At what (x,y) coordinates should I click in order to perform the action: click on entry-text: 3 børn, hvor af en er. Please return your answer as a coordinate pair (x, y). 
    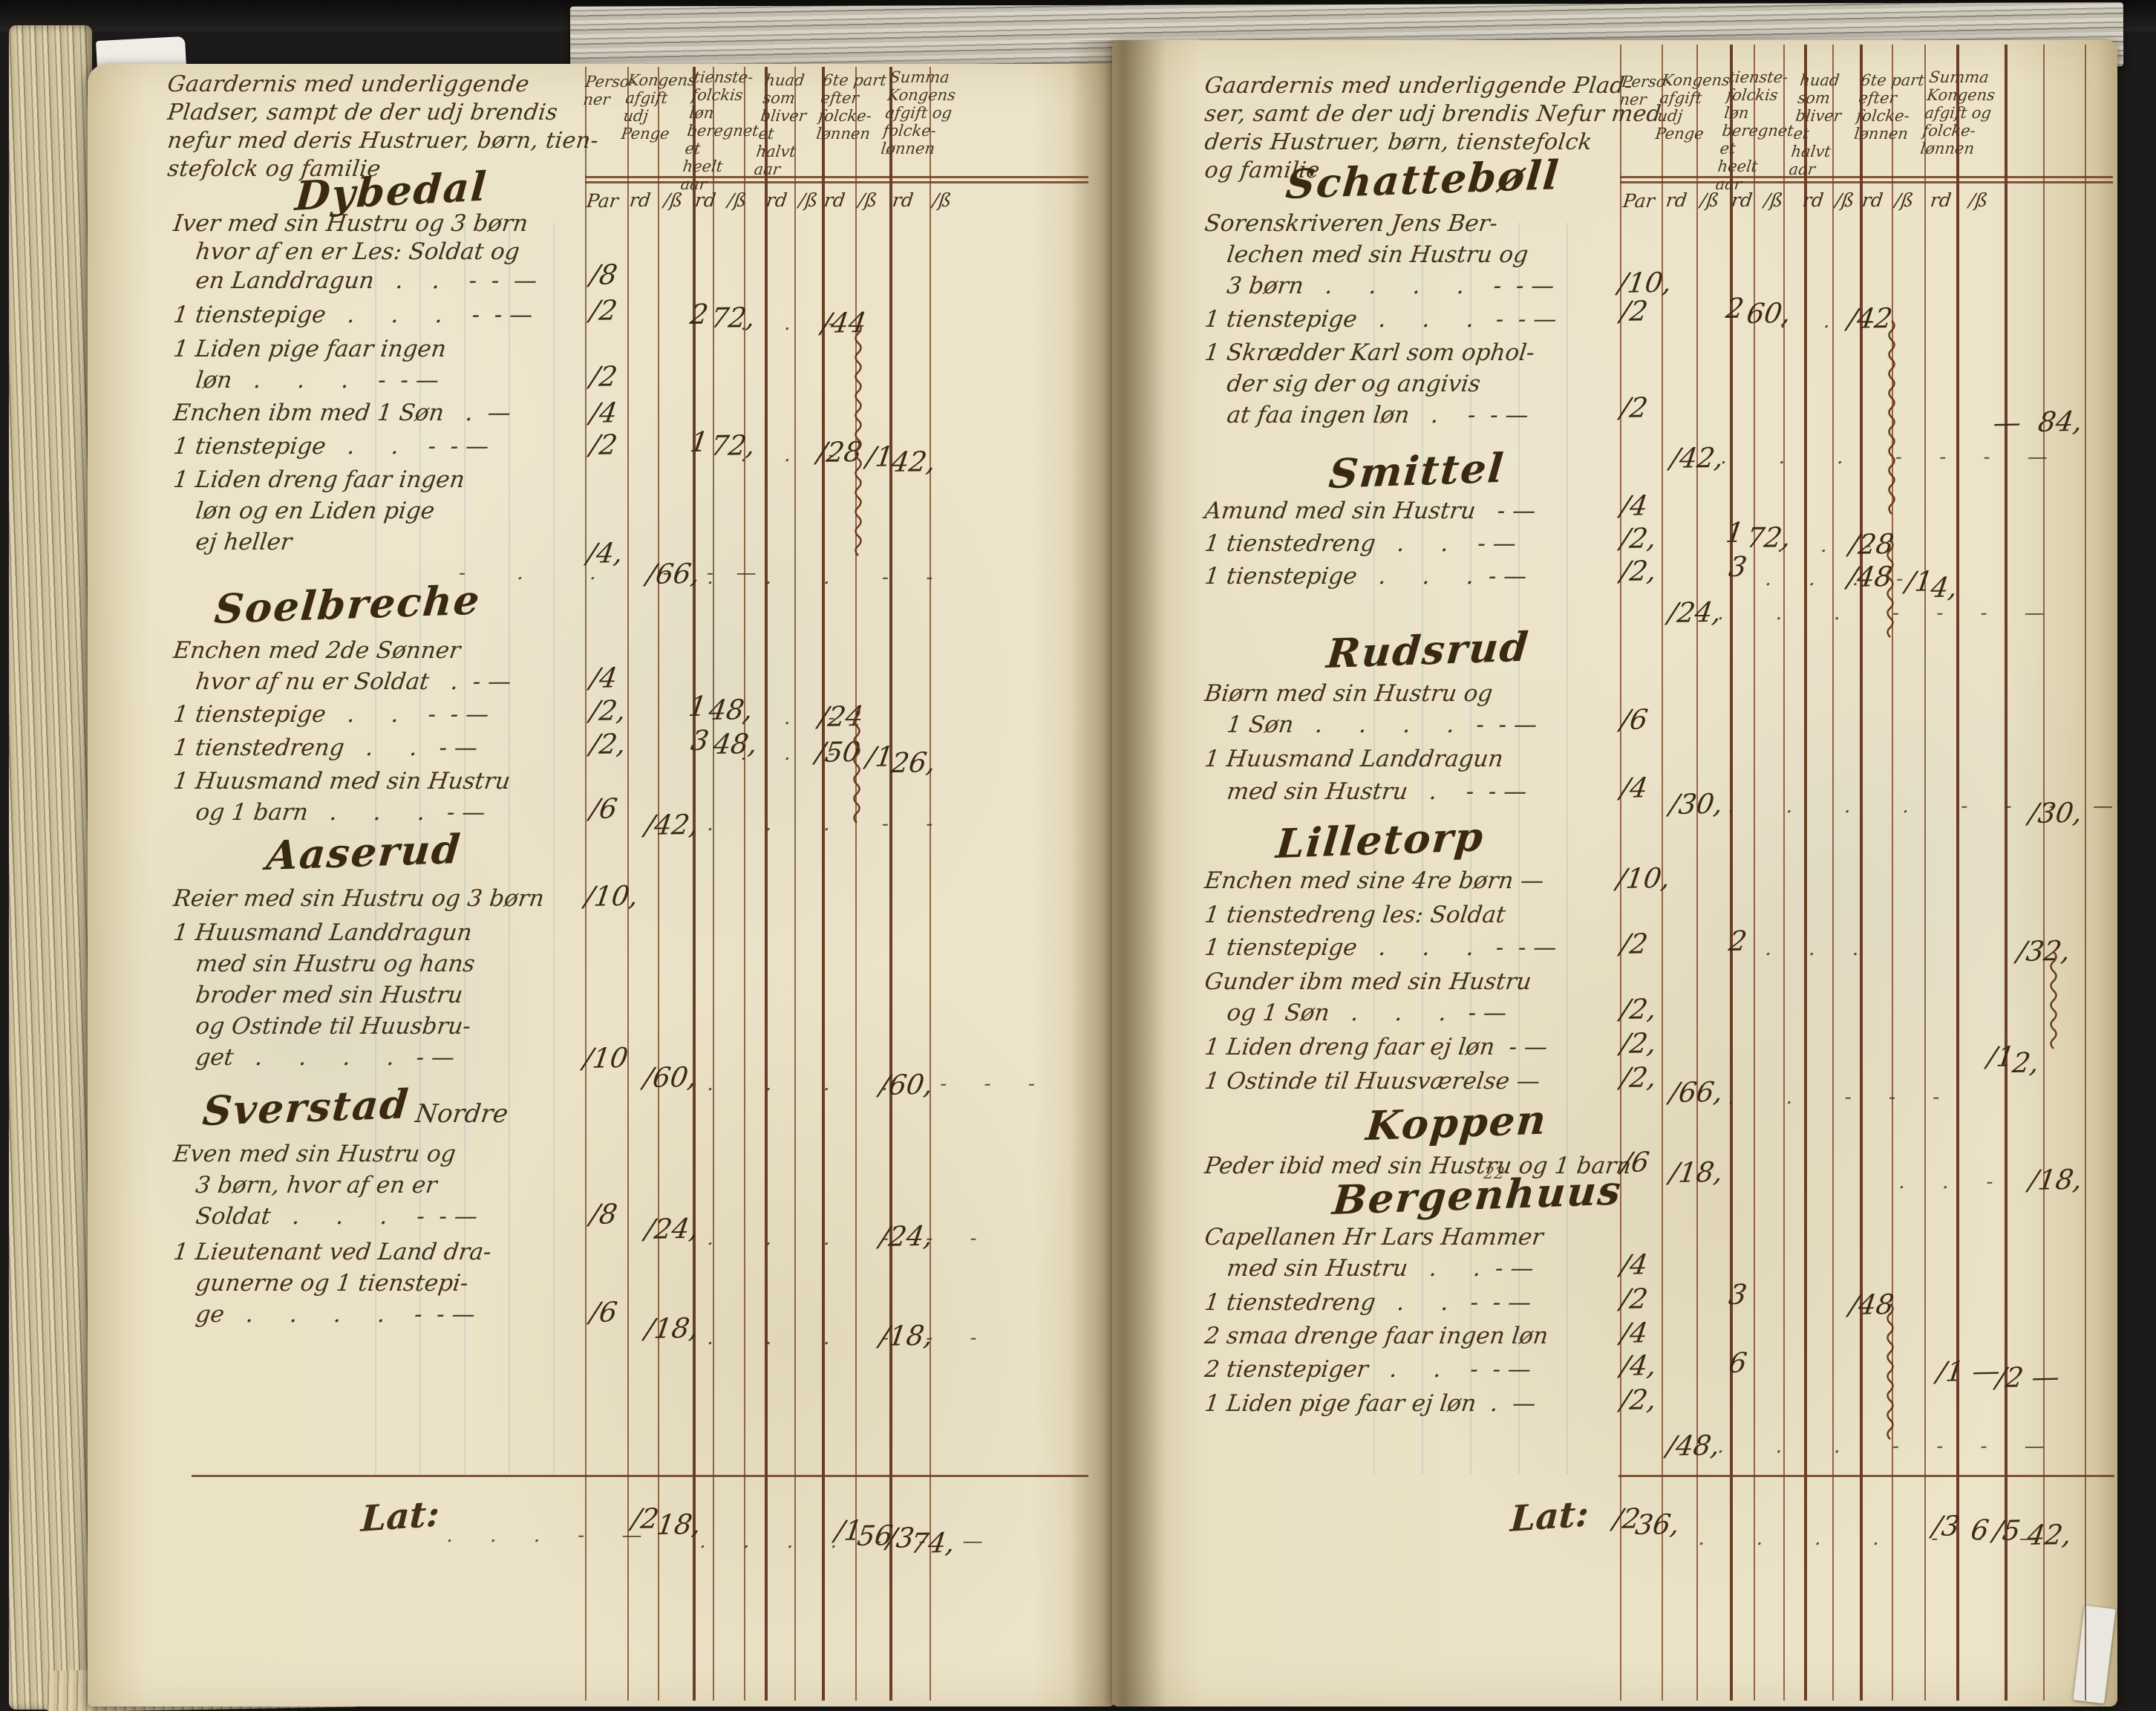
    Looking at the image, I should click on (316, 1185).